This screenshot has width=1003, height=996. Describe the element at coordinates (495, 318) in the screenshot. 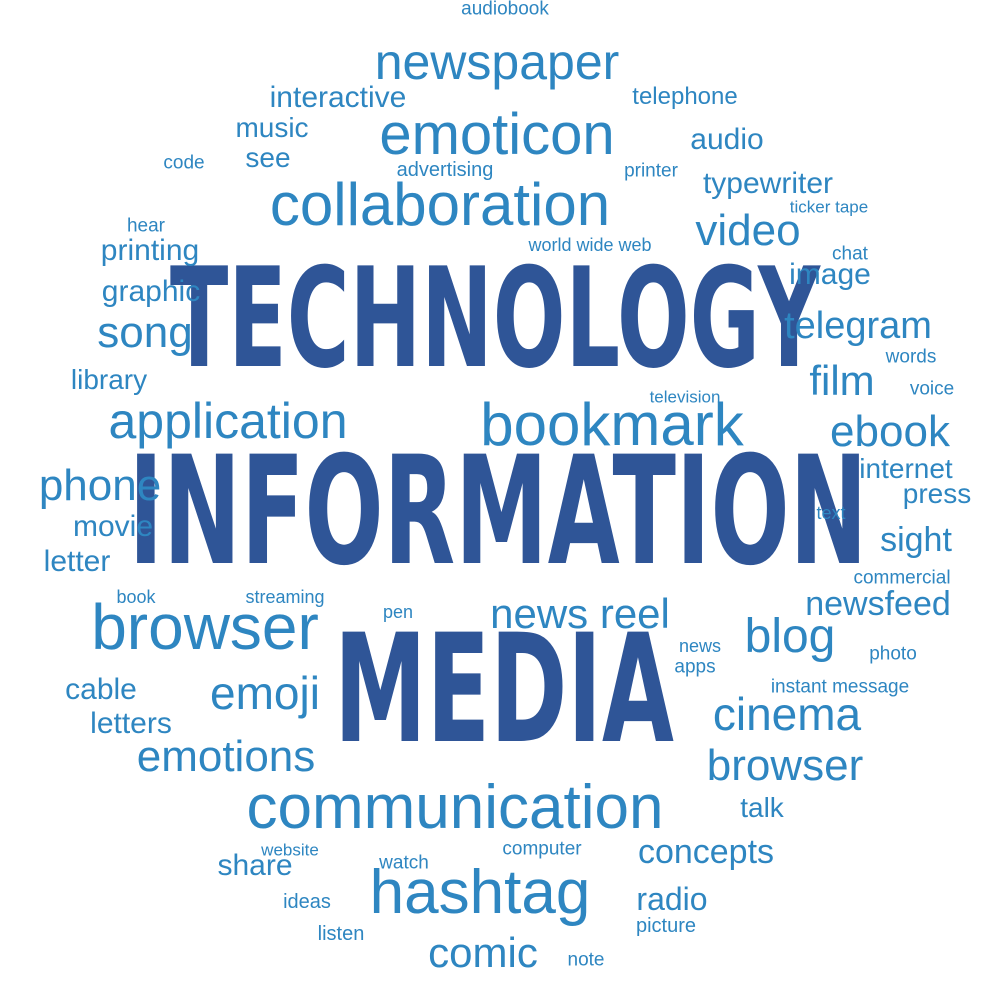

I see `word-technology: TECHNOLOGY` at that location.